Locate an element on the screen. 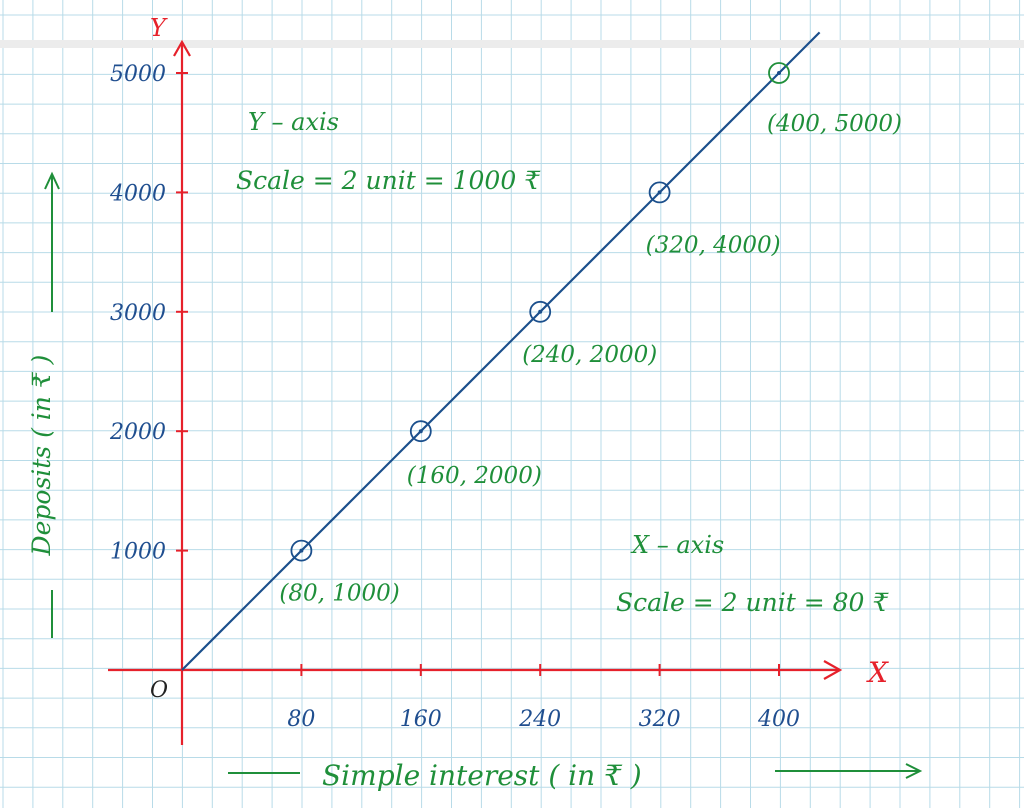 The width and height of the screenshot is (1024, 808). y-tick-labels: 1000 2000 3000 4000 5000 is located at coordinates (137, 313).